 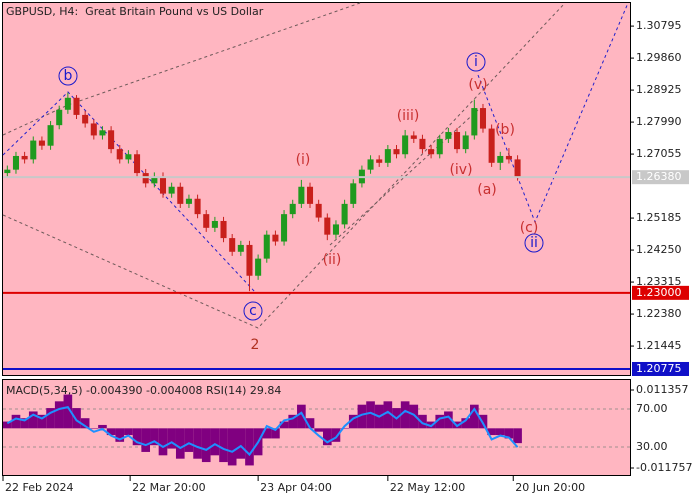 I want to click on wave-label: (a), so click(x=487, y=190).